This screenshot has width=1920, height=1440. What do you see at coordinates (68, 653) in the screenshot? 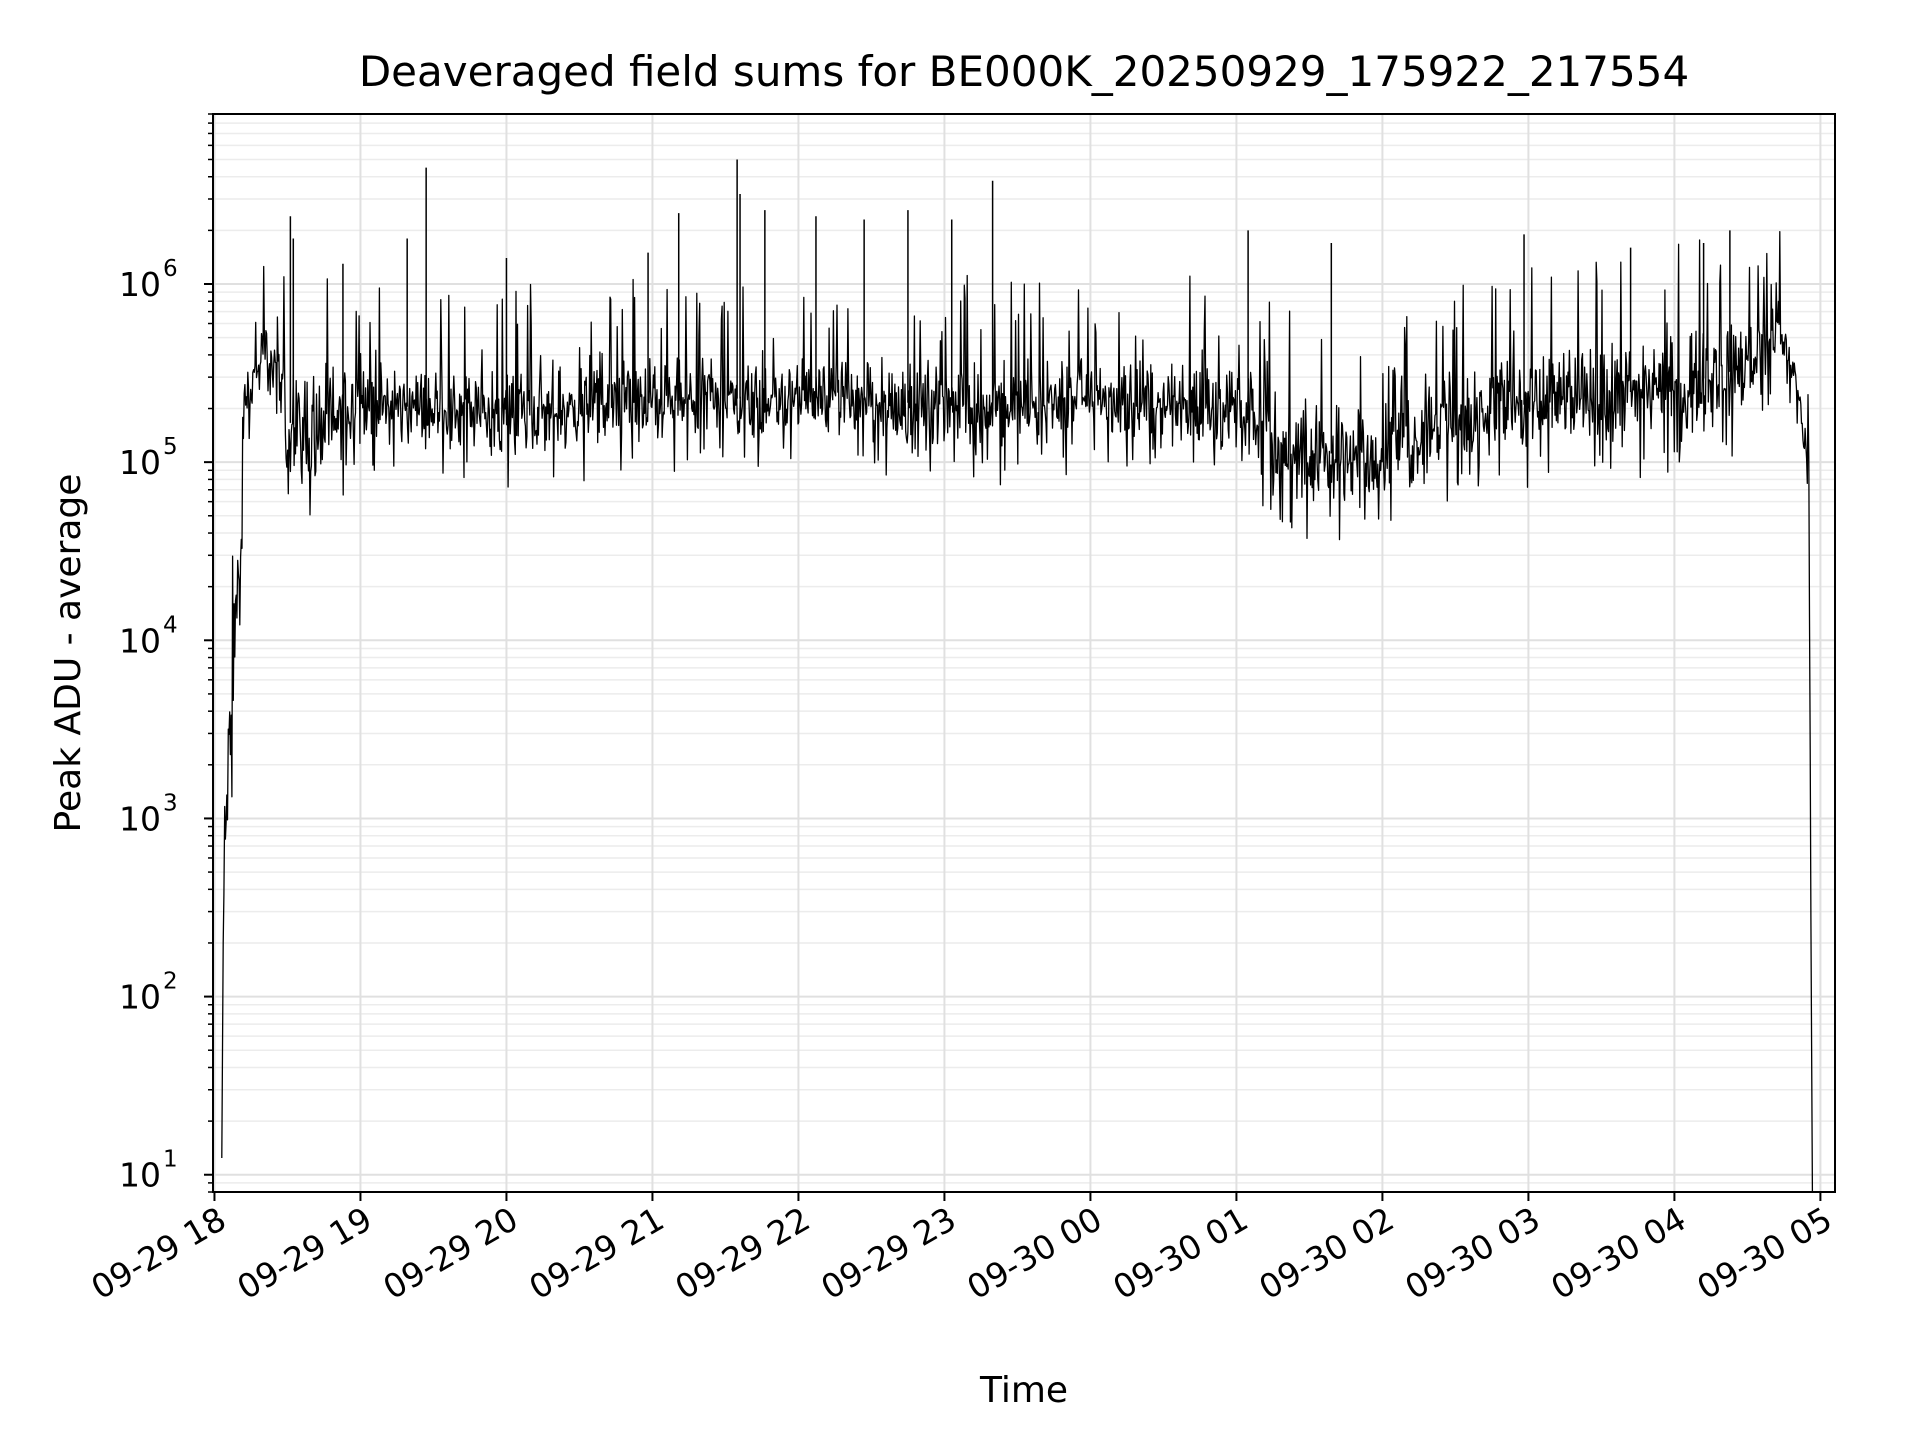
I see `y-axis-label: Peak ADU - average` at bounding box center [68, 653].